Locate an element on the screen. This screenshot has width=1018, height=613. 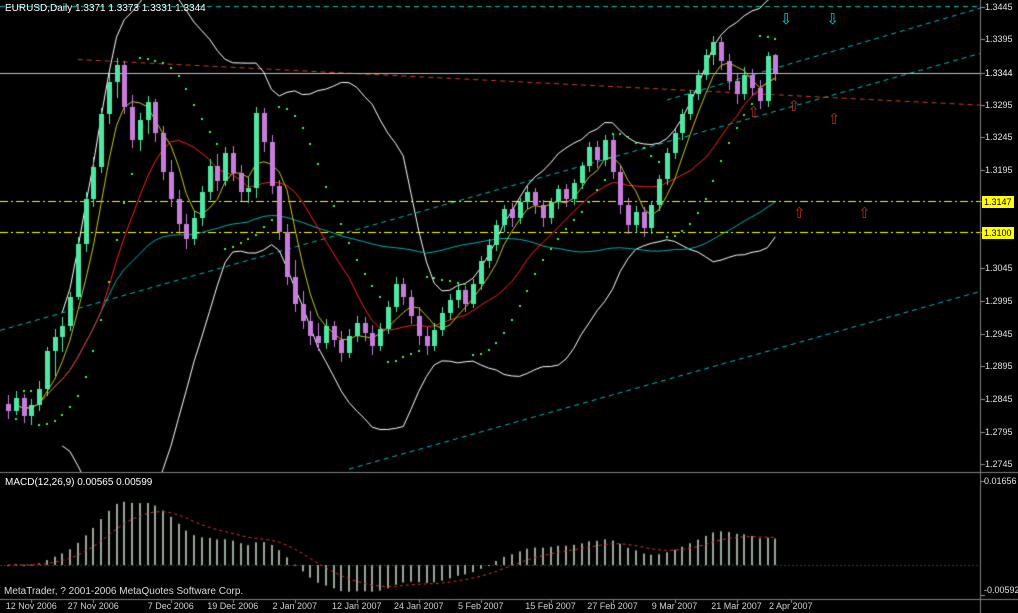
hline-price-tag: 1.3147 is located at coordinates (998, 202).